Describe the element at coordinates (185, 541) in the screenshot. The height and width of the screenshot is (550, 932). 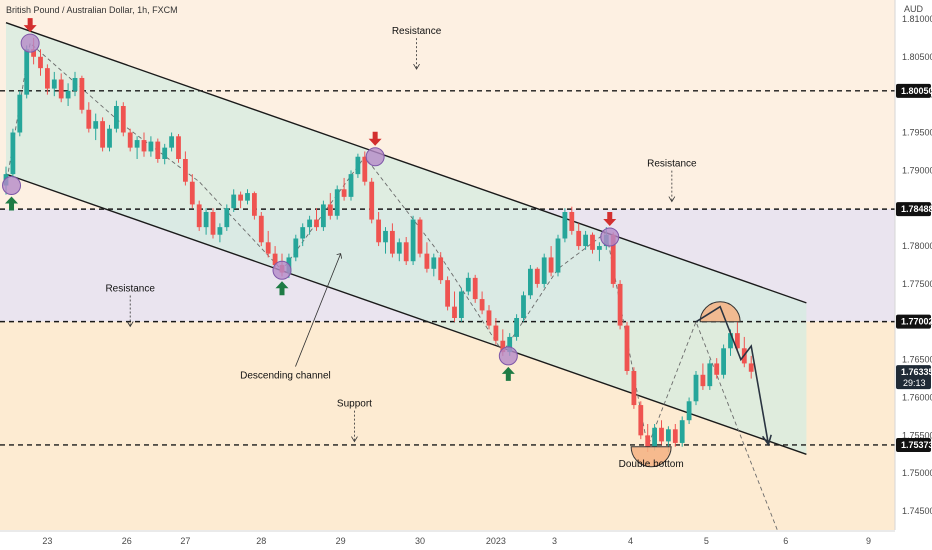
I see `time-tick-label: 27` at that location.